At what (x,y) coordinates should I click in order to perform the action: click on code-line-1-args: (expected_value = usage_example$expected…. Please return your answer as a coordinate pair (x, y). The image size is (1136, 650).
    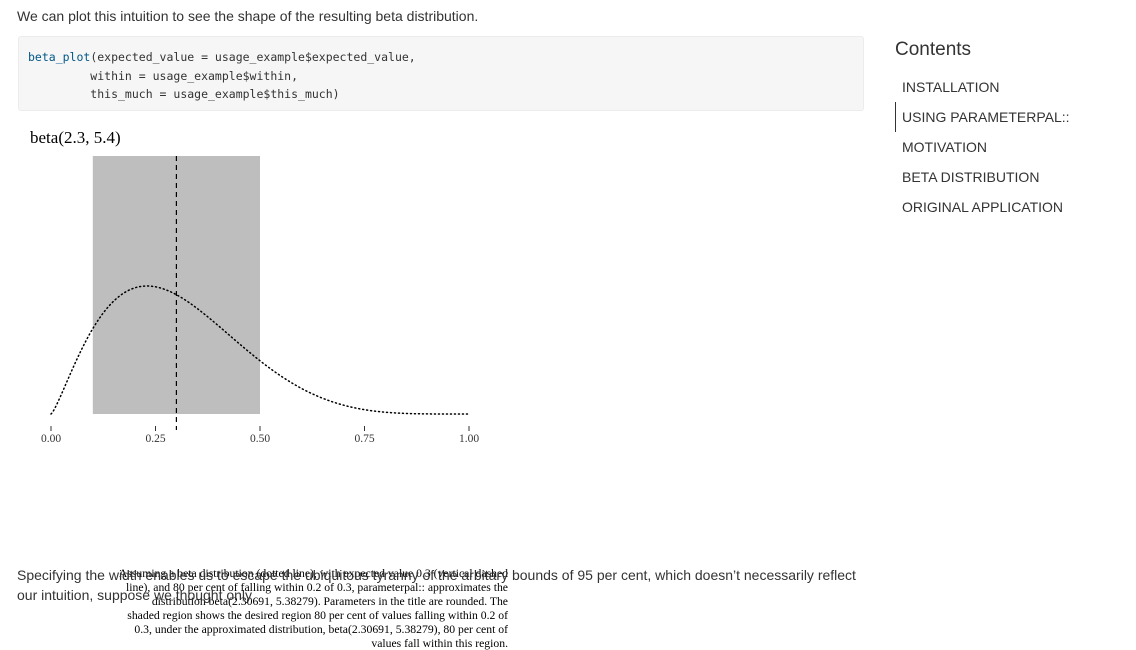
    Looking at the image, I should click on (253, 57).